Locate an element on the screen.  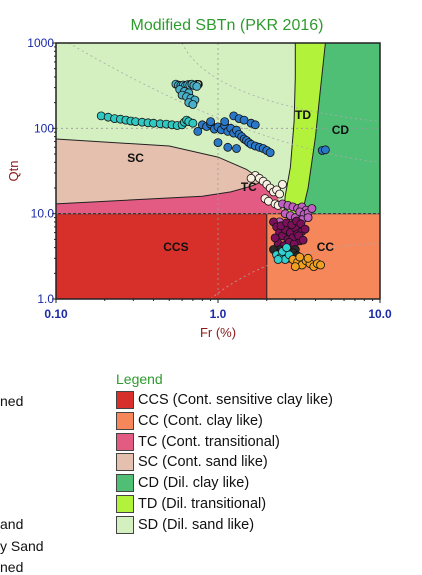
legend-item: TC (Cont. transitional) is located at coordinates (198, 442).